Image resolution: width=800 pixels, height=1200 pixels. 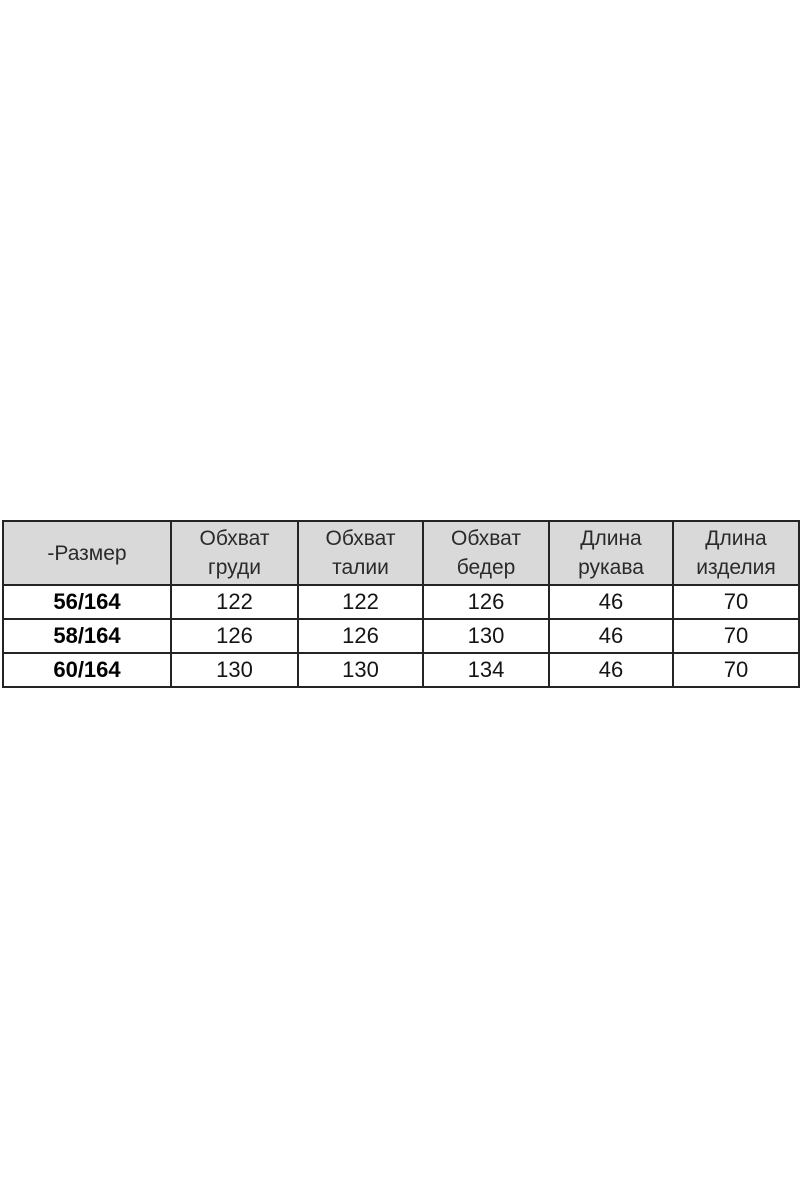 What do you see at coordinates (360, 538) in the screenshot?
I see `header-label-waist-line1: Обхват` at bounding box center [360, 538].